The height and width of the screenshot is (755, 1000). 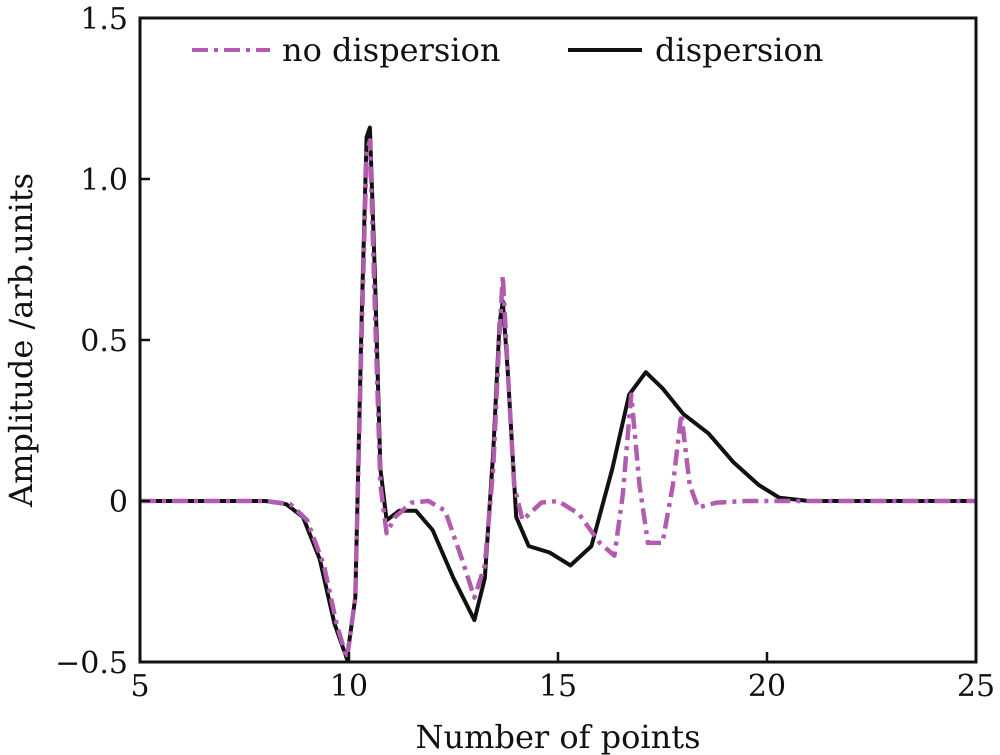 I want to click on y-tick-label: 0.5, so click(x=104, y=341).